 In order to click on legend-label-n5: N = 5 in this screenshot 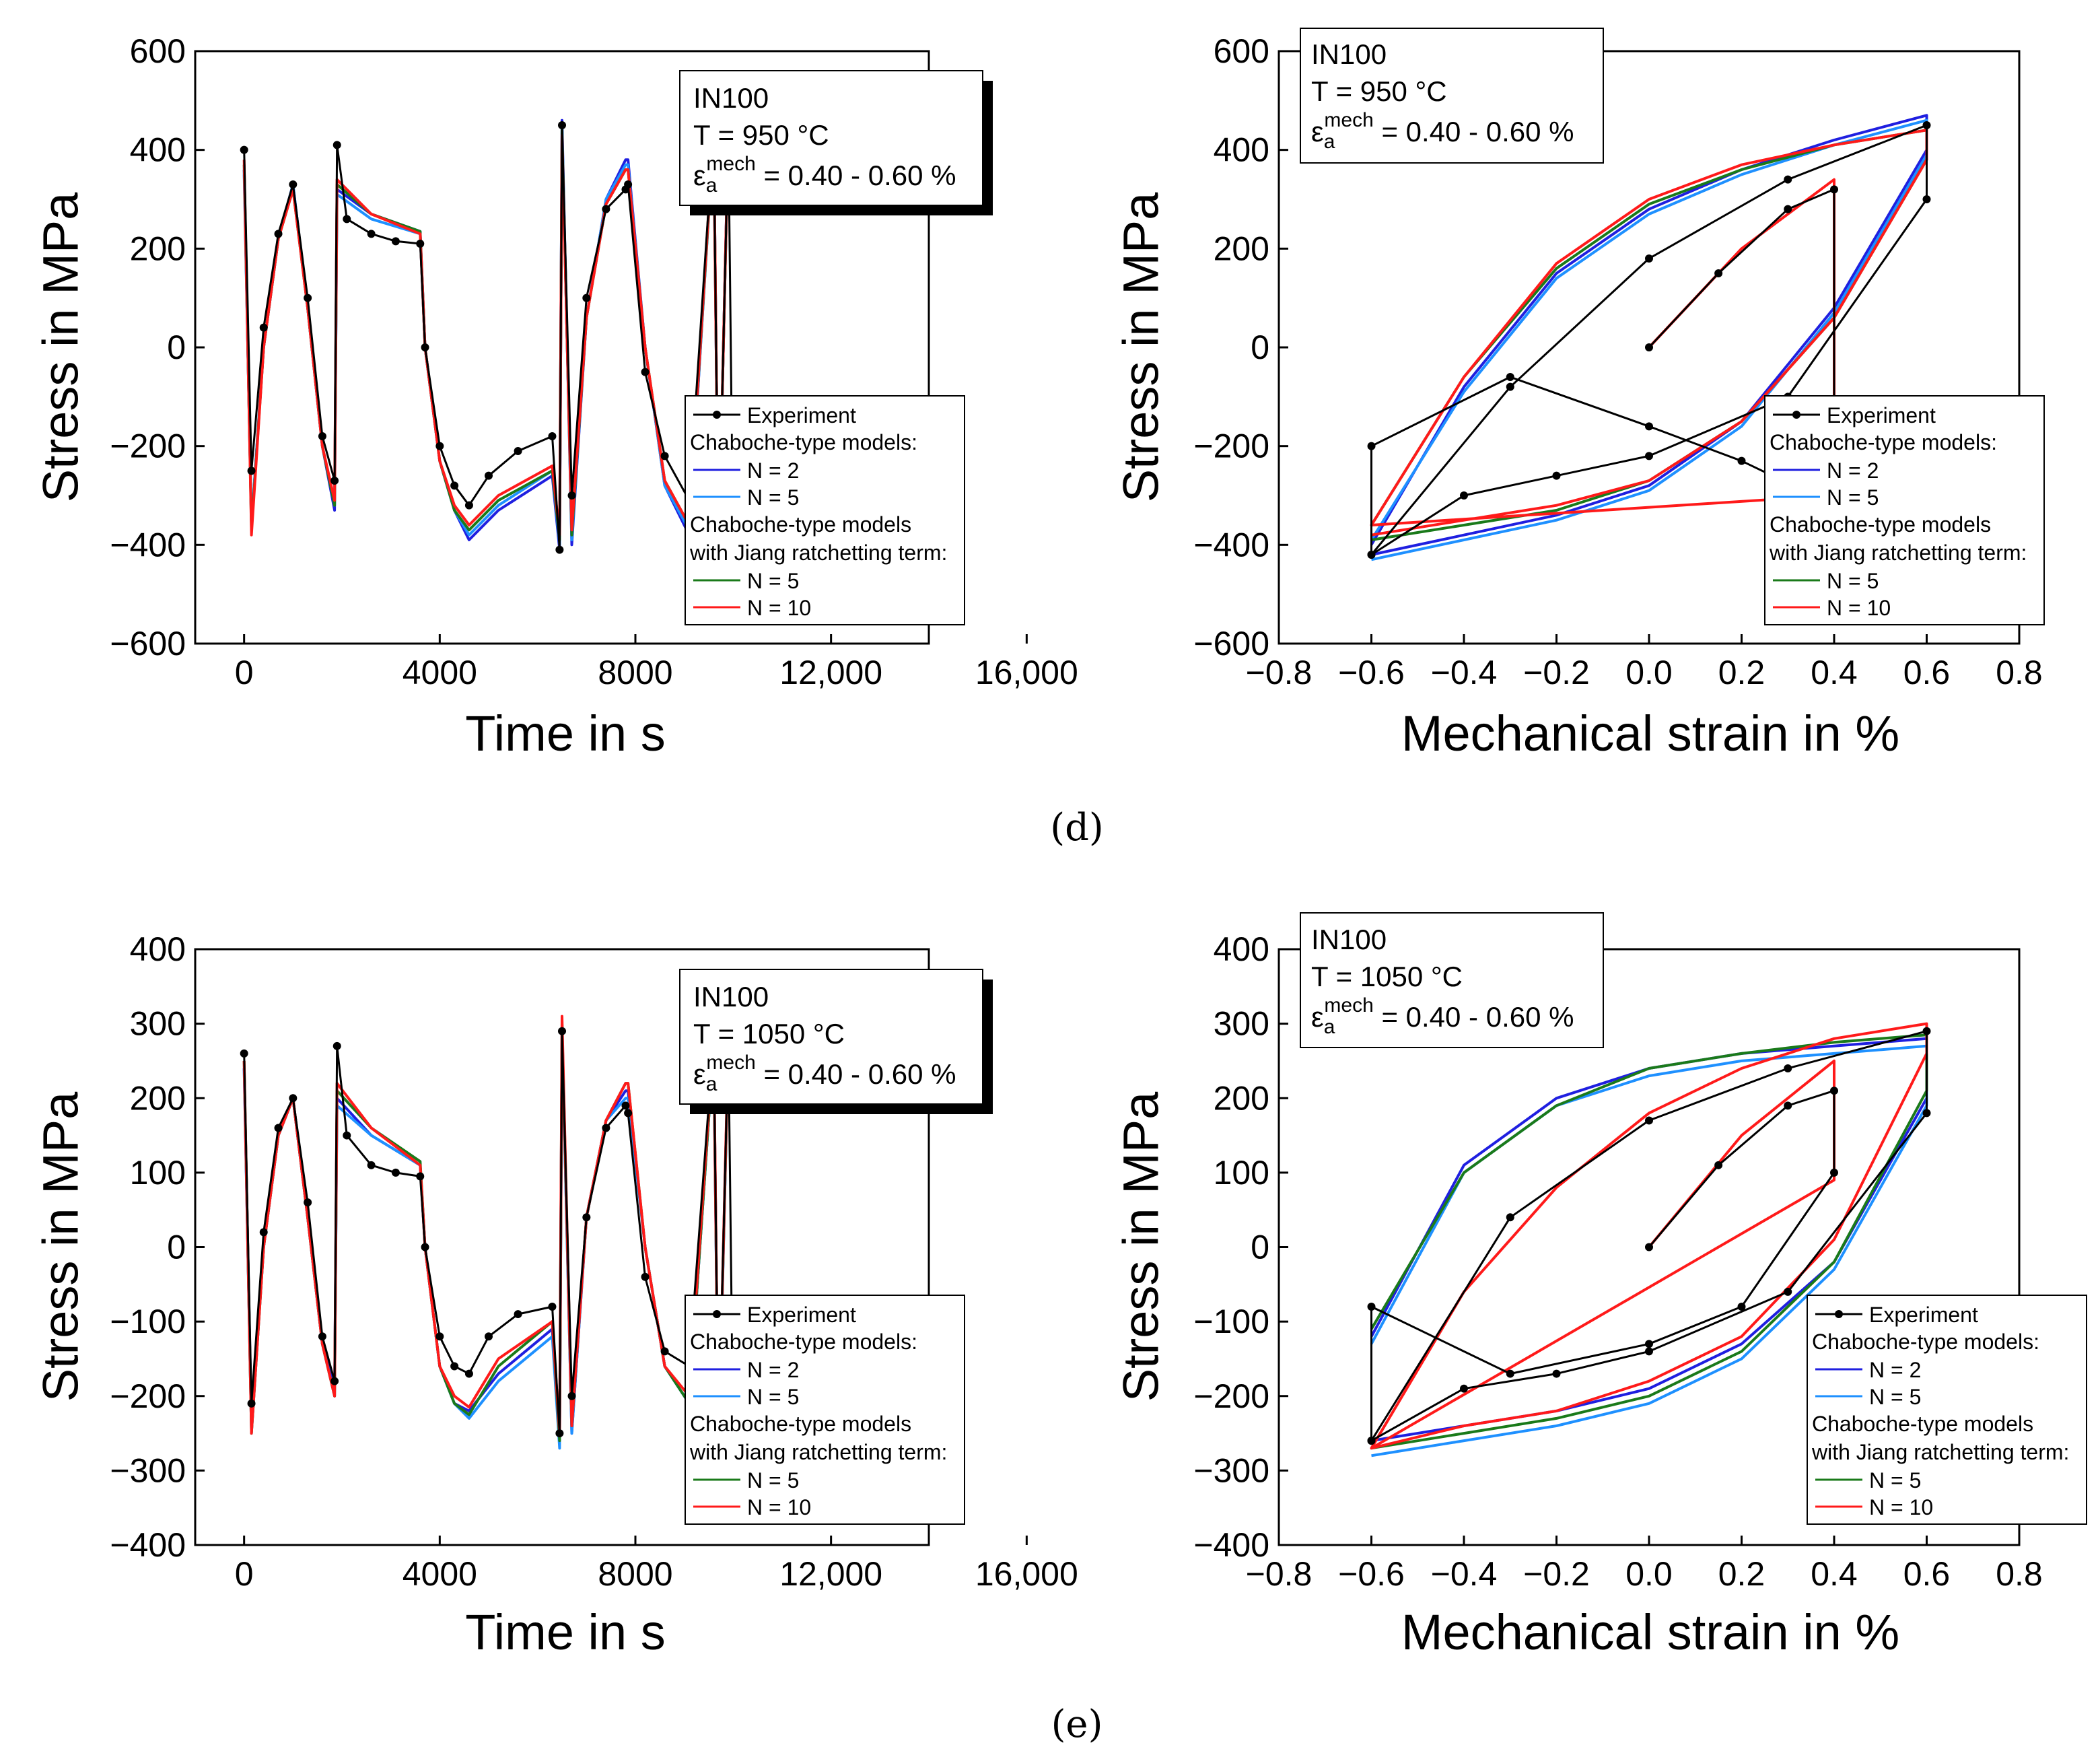, I will do `click(1895, 1397)`.